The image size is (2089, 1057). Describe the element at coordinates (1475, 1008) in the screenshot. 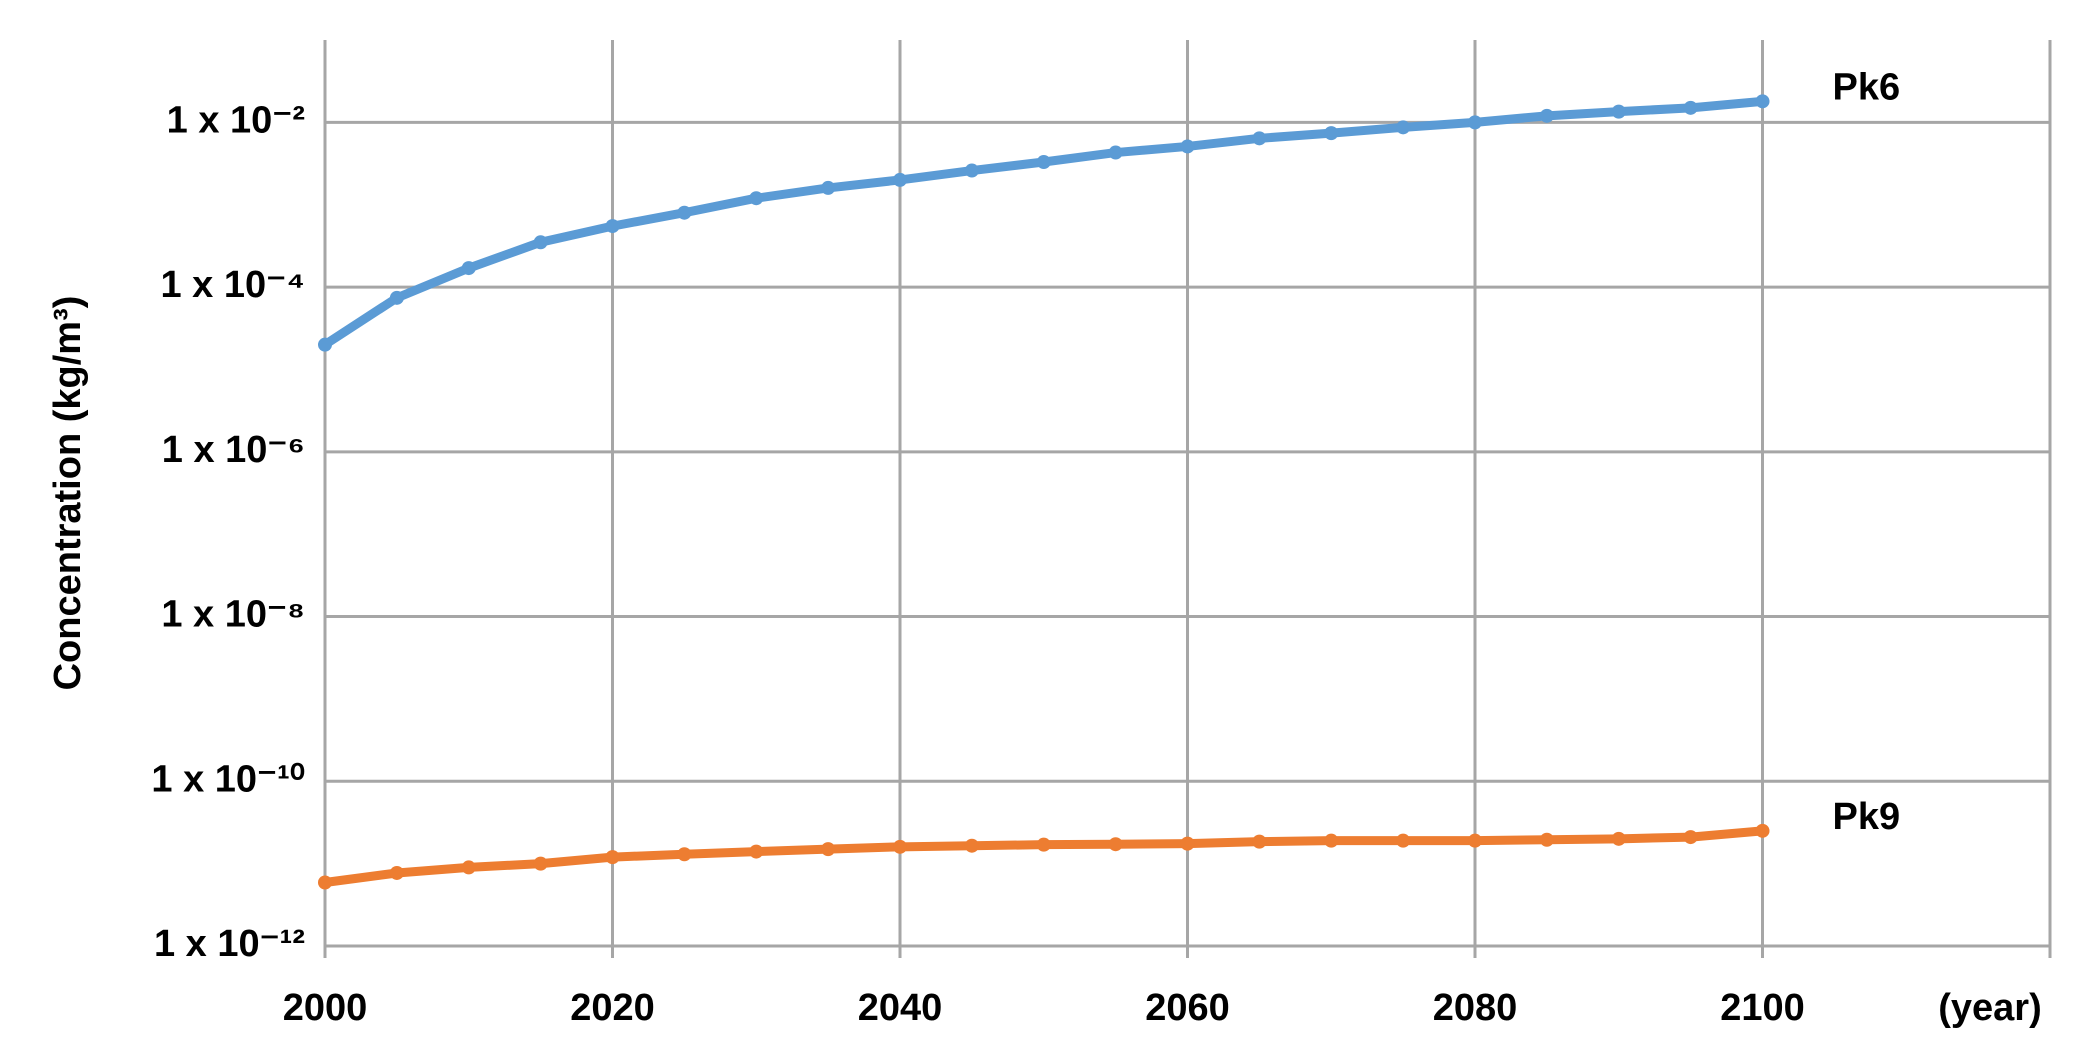

I see `x-tick-label: 2080` at that location.